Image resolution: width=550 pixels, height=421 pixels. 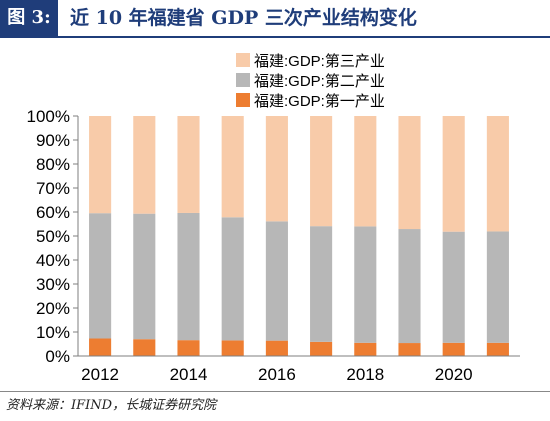 I want to click on bar-2019-s1, so click(x=409, y=349).